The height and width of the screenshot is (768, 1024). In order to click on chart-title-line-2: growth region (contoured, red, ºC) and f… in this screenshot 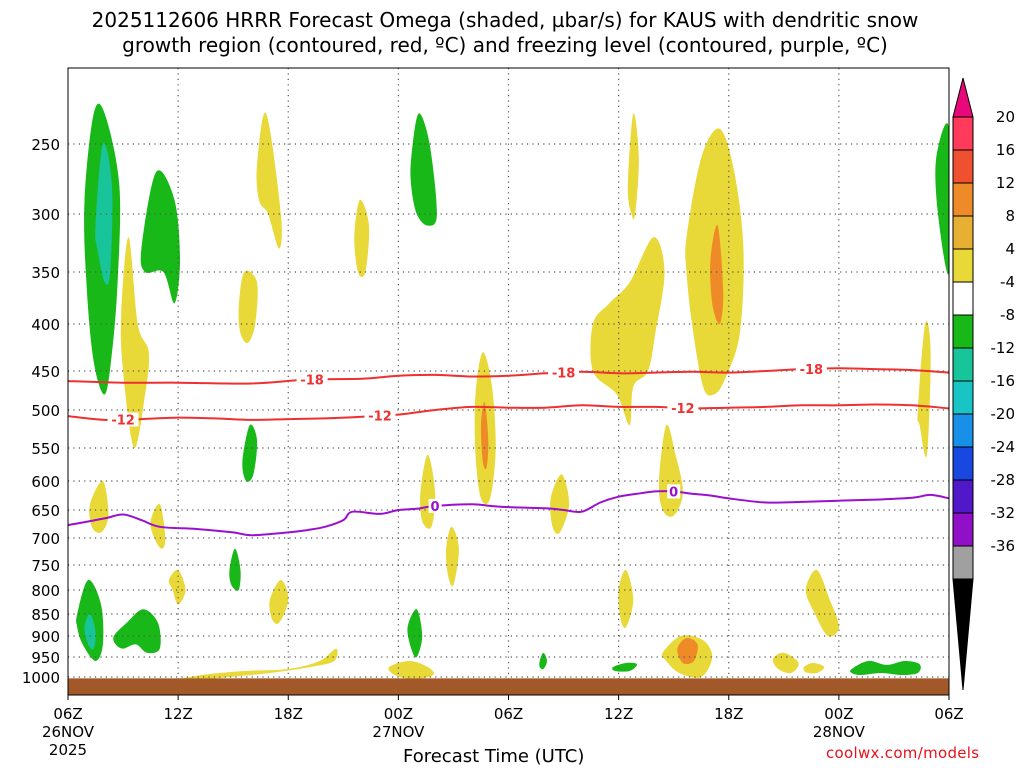, I will do `click(505, 45)`.